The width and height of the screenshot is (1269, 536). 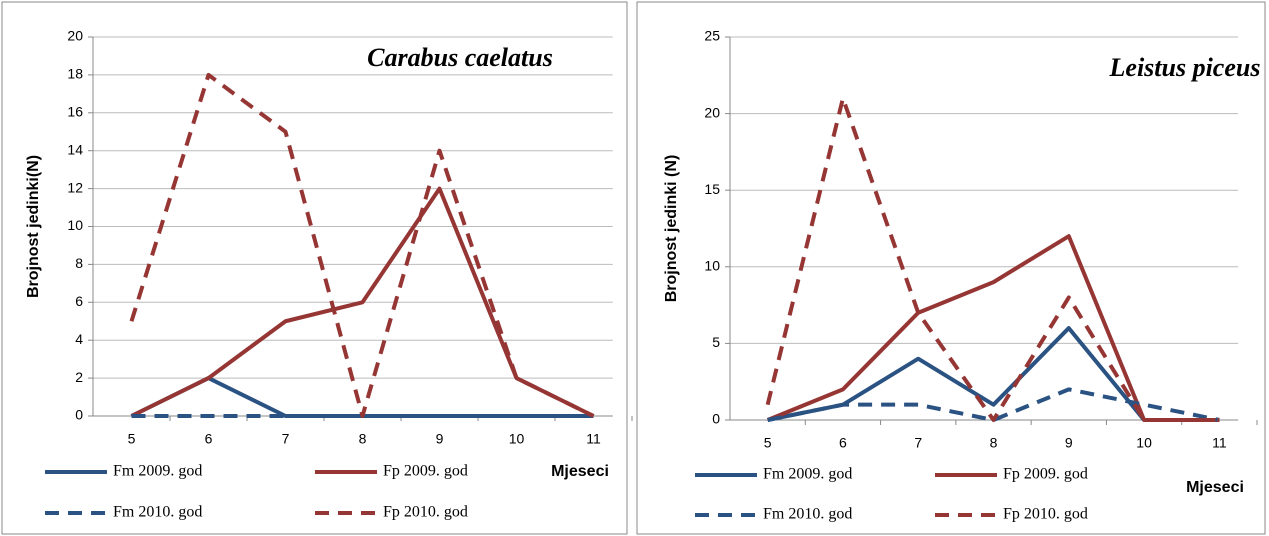 What do you see at coordinates (712, 189) in the screenshot?
I see `y-tick-label: 15` at bounding box center [712, 189].